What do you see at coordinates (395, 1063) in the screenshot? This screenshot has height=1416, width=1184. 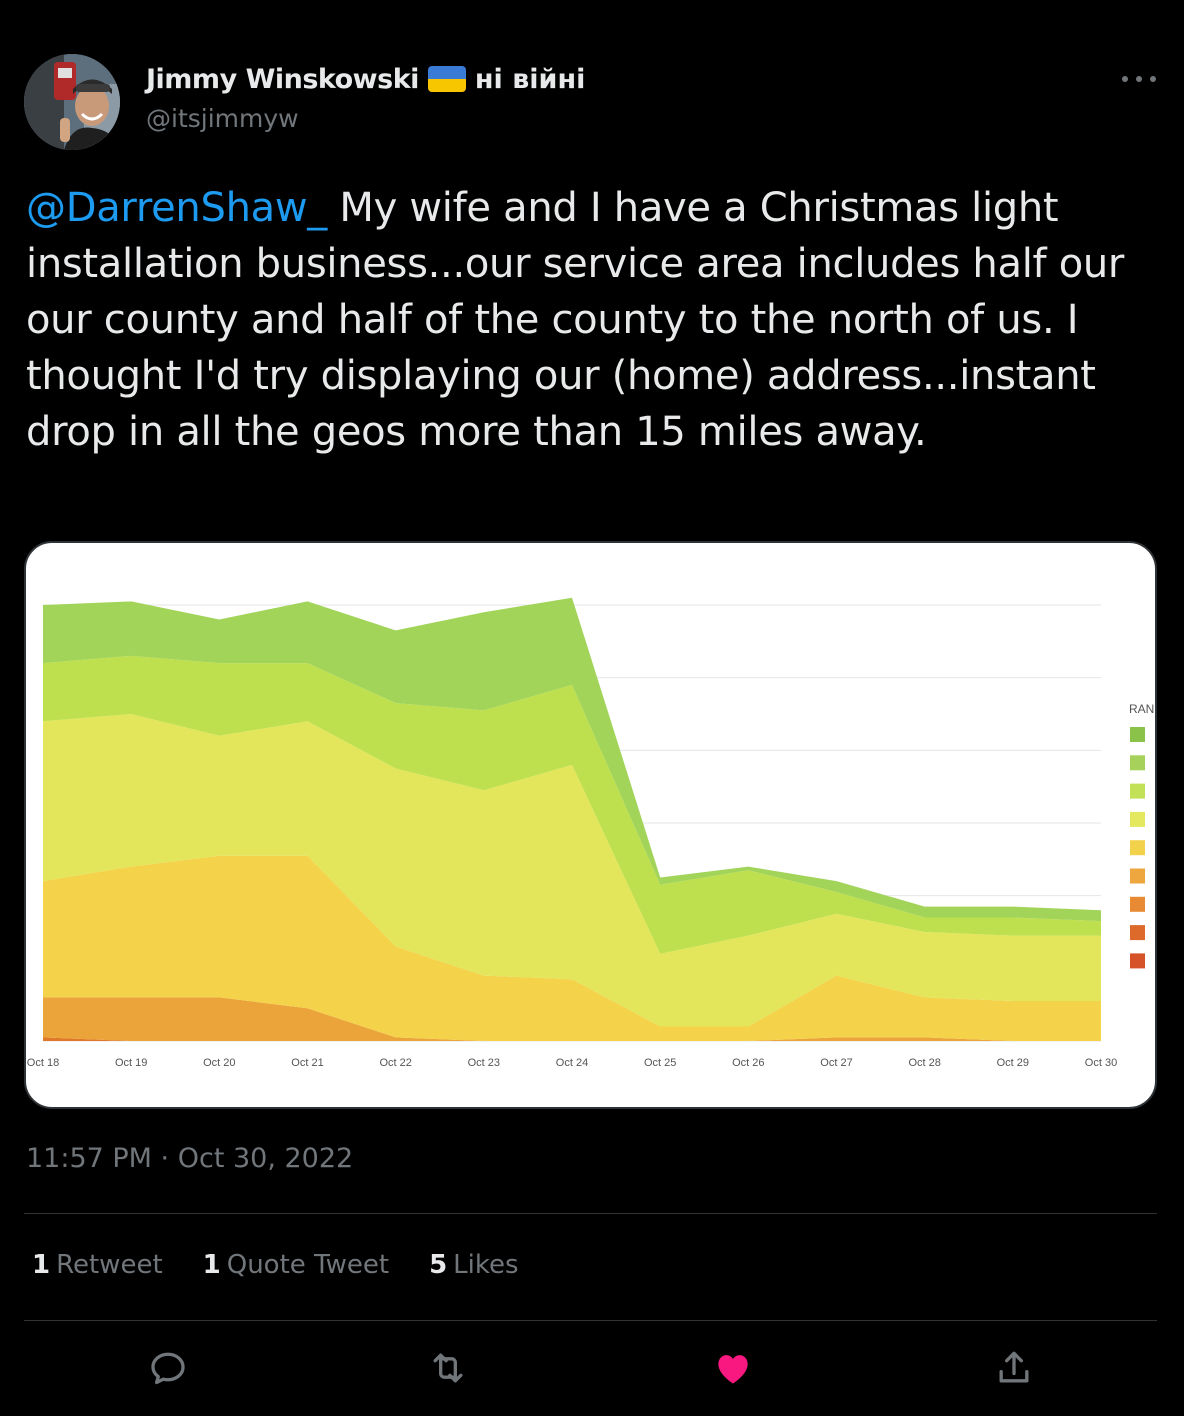 I see `x-tick-label: Oct 22` at bounding box center [395, 1063].